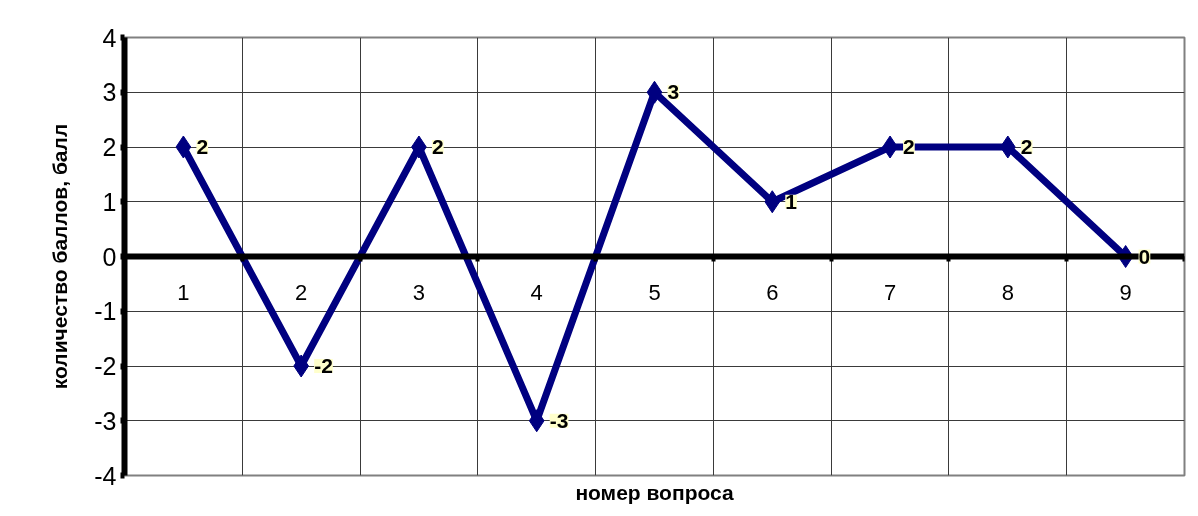  I want to click on y-axis-title: количество баллов, балл, so click(60, 256).